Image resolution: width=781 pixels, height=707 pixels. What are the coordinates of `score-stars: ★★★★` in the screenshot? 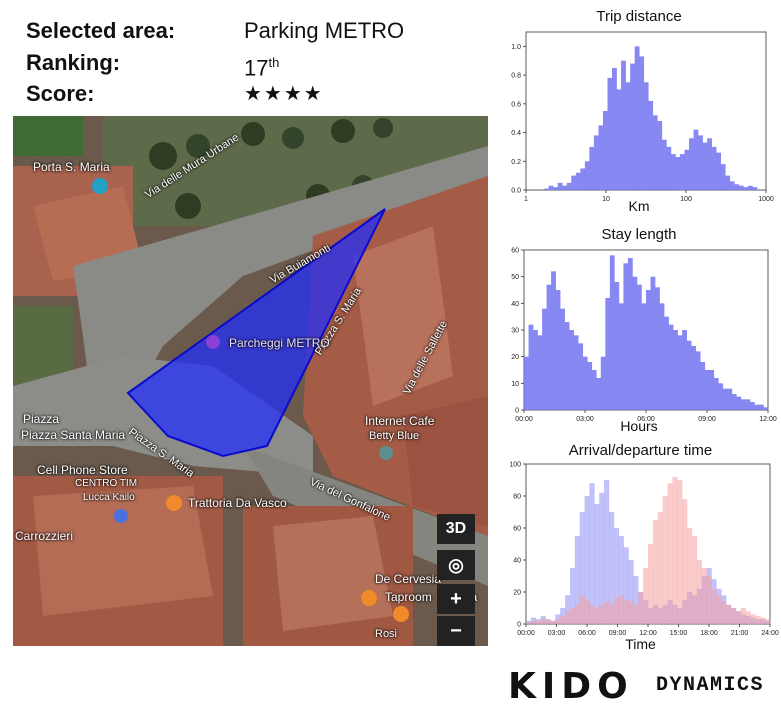 It's located at (284, 94).